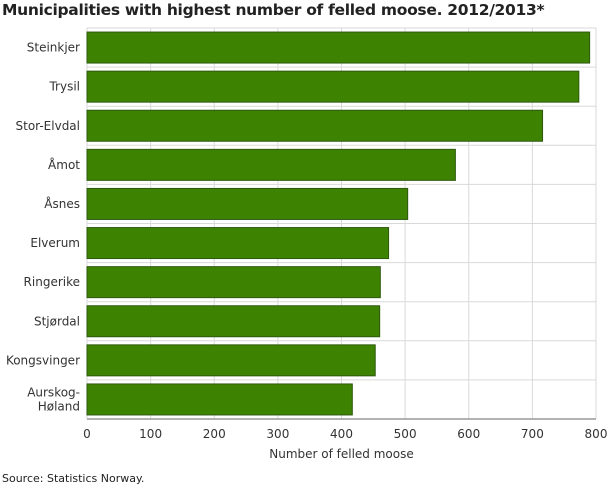 The width and height of the screenshot is (610, 488). Describe the element at coordinates (231, 360) in the screenshot. I see `bar-kongsvinger` at that location.